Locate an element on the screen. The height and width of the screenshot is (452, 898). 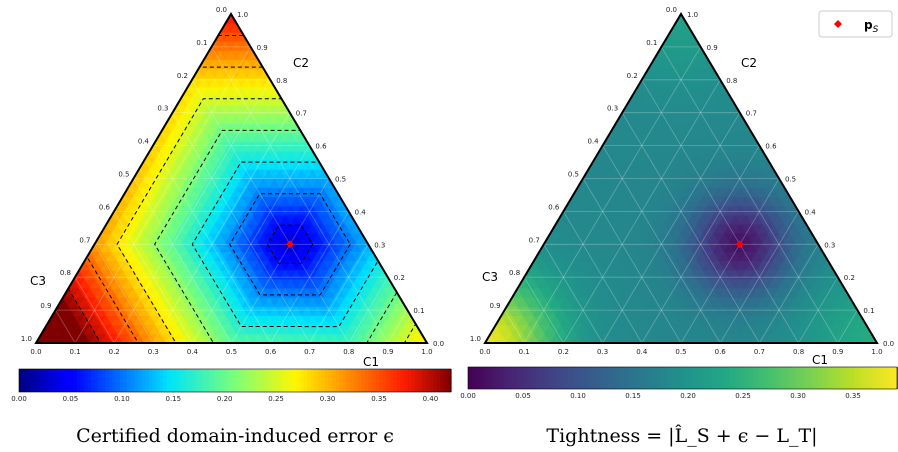
left-colorbar-frame is located at coordinates (235, 380).